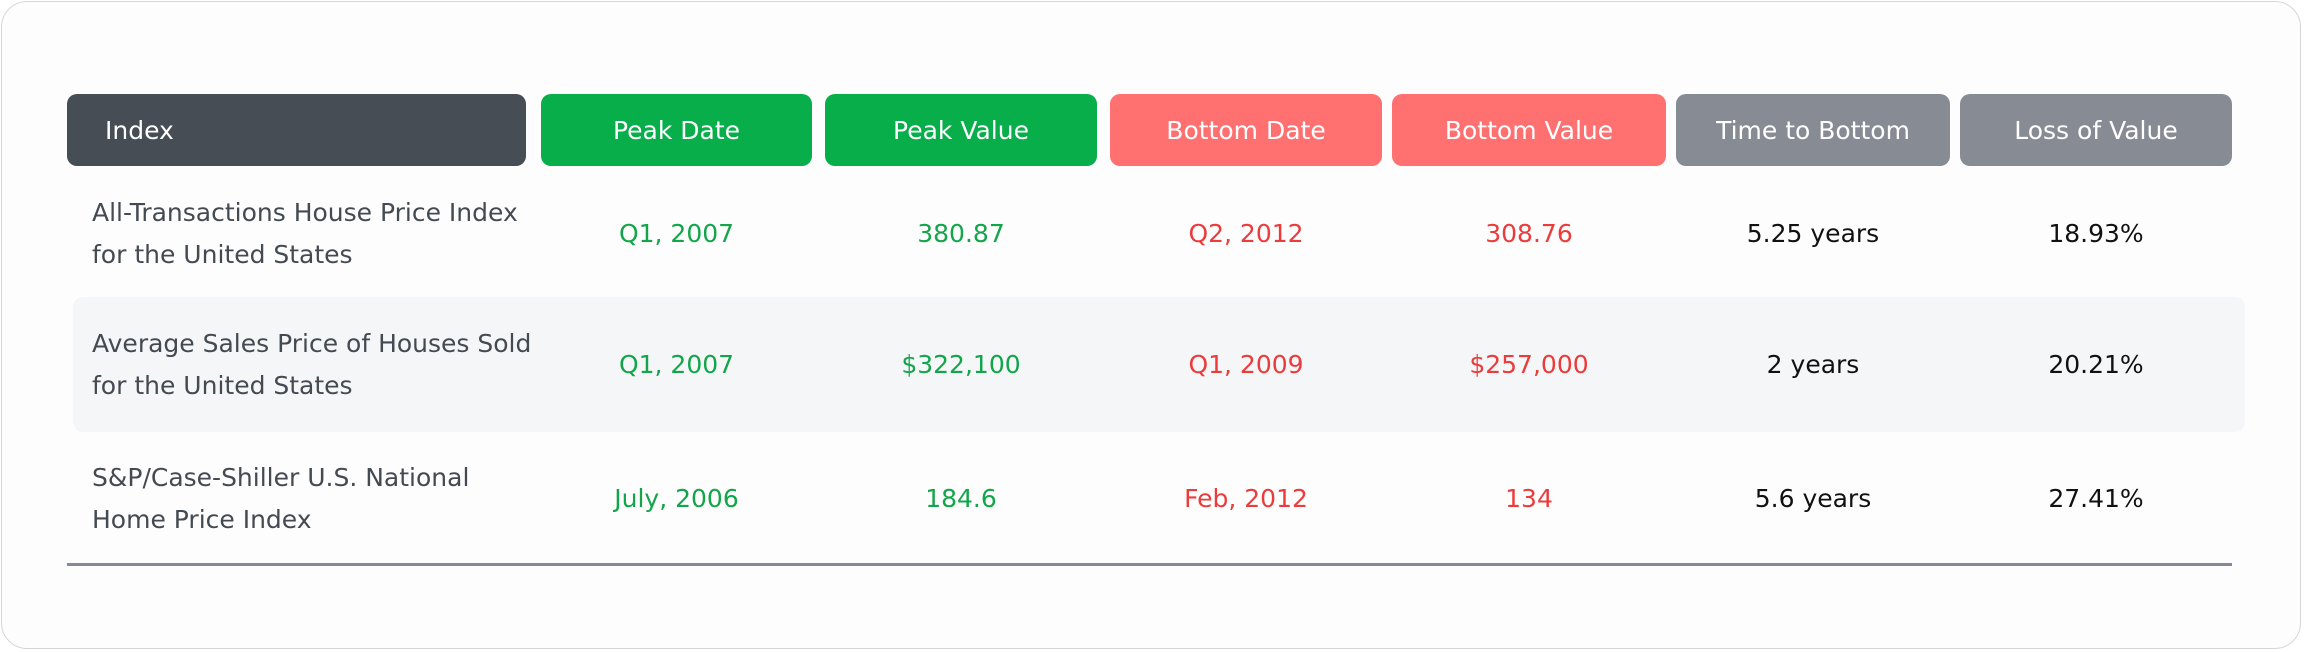  I want to click on table-bottom-divider, so click(1149, 564).